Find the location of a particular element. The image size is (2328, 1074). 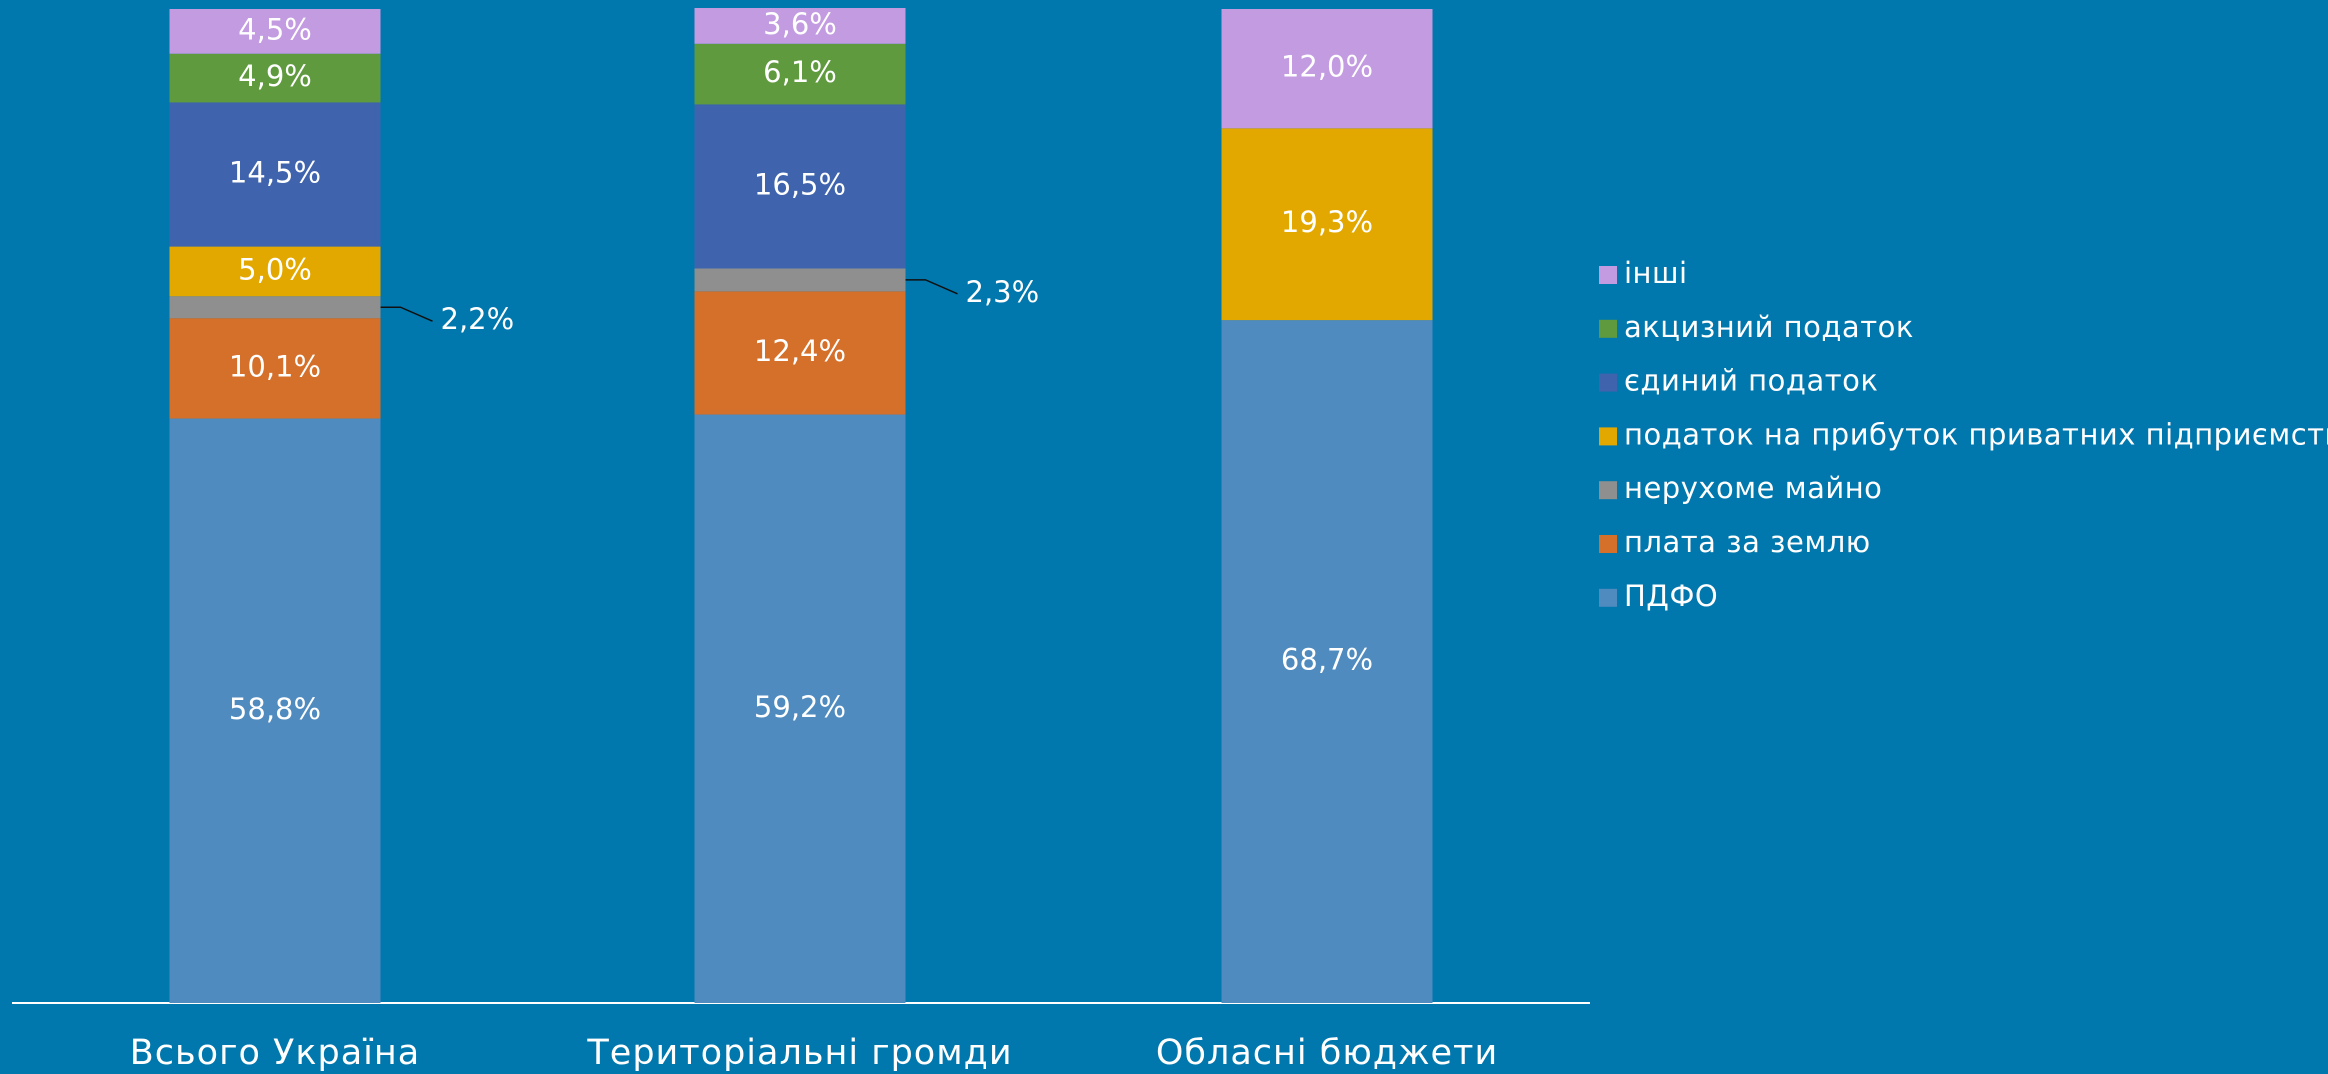

value-label: 4,5% is located at coordinates (275, 29).